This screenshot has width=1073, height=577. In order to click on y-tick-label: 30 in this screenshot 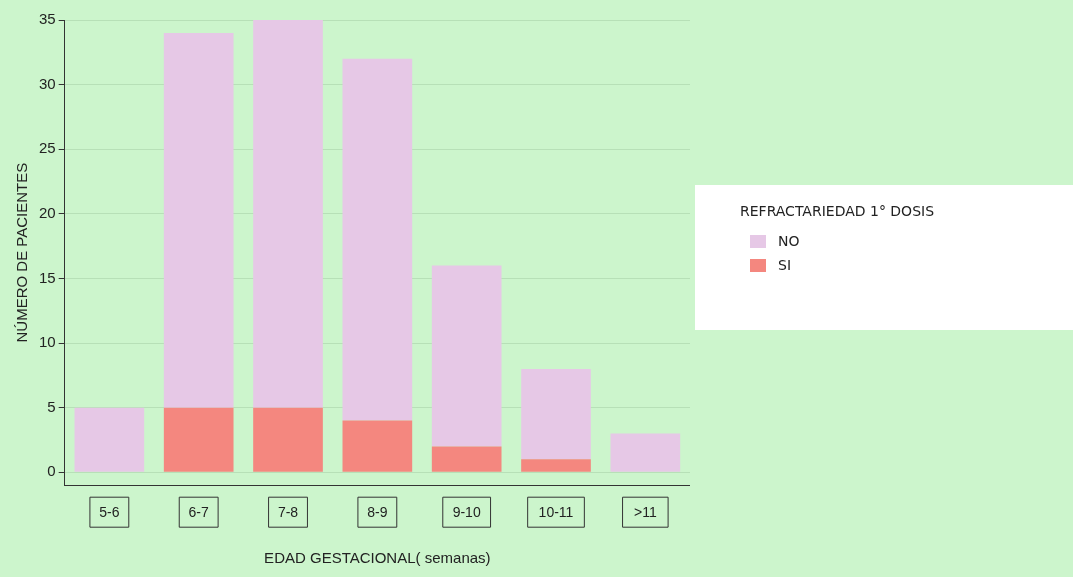, I will do `click(47, 83)`.